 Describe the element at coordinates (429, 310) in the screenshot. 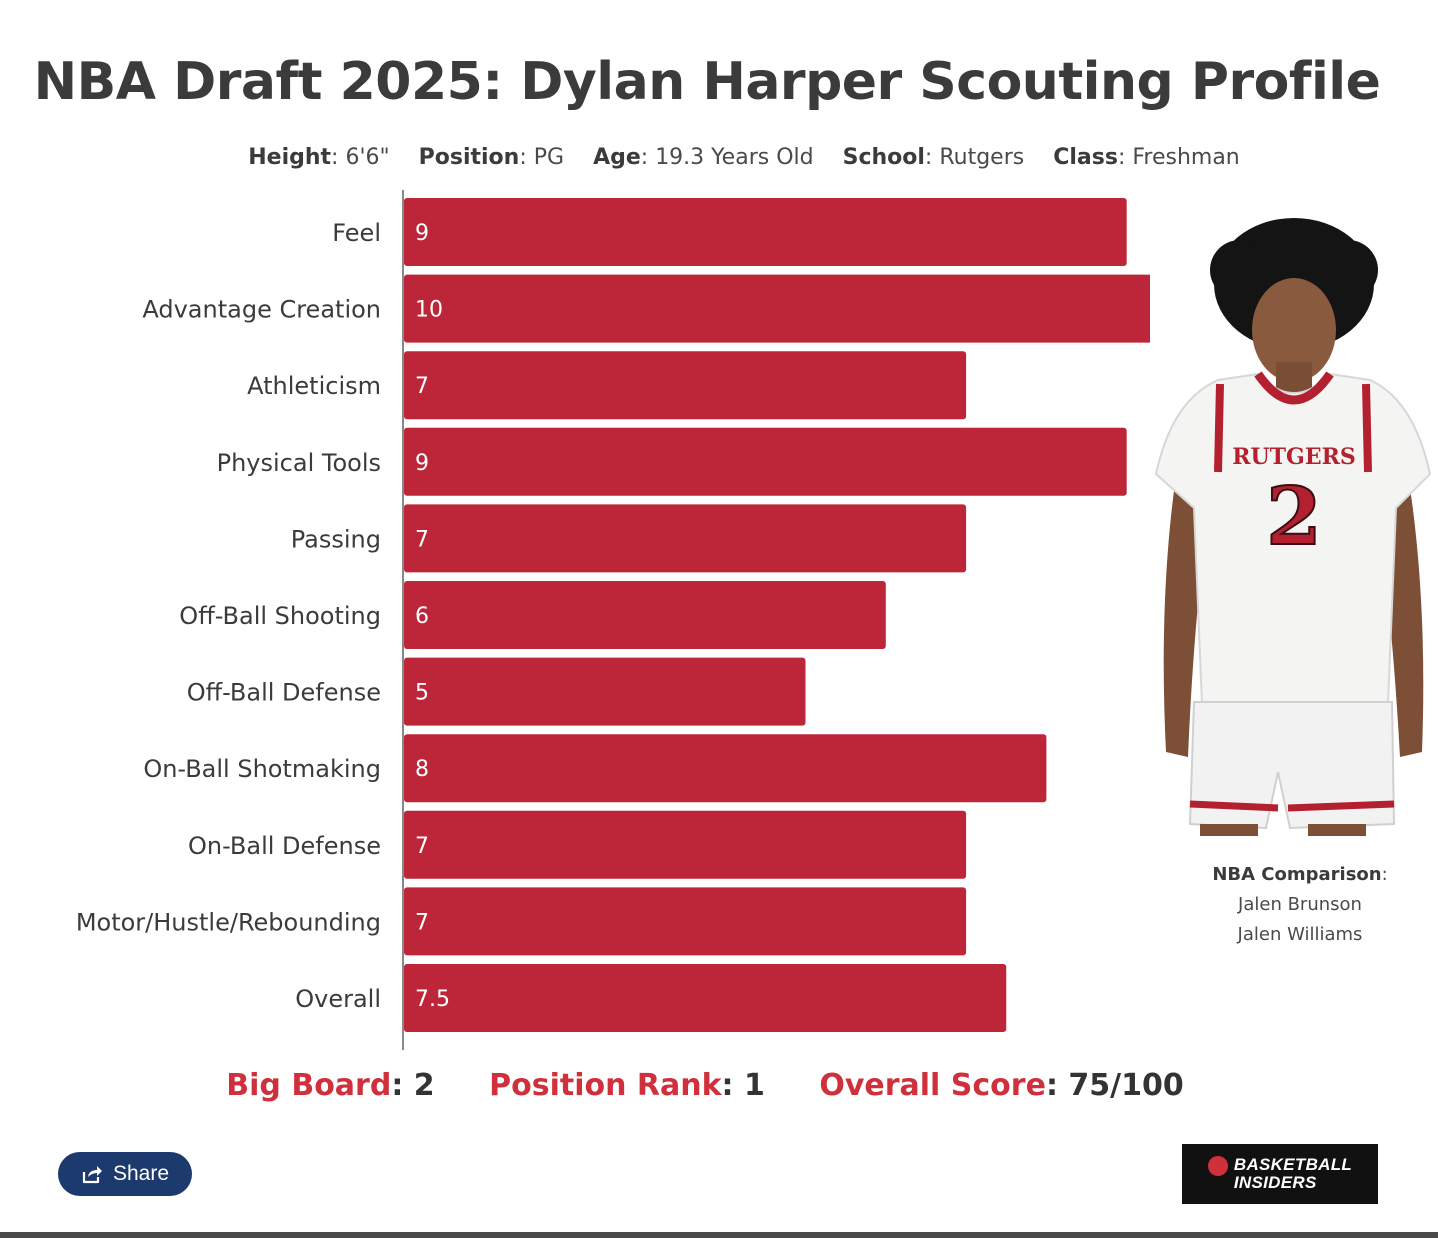

I see `value-label: 10` at that location.